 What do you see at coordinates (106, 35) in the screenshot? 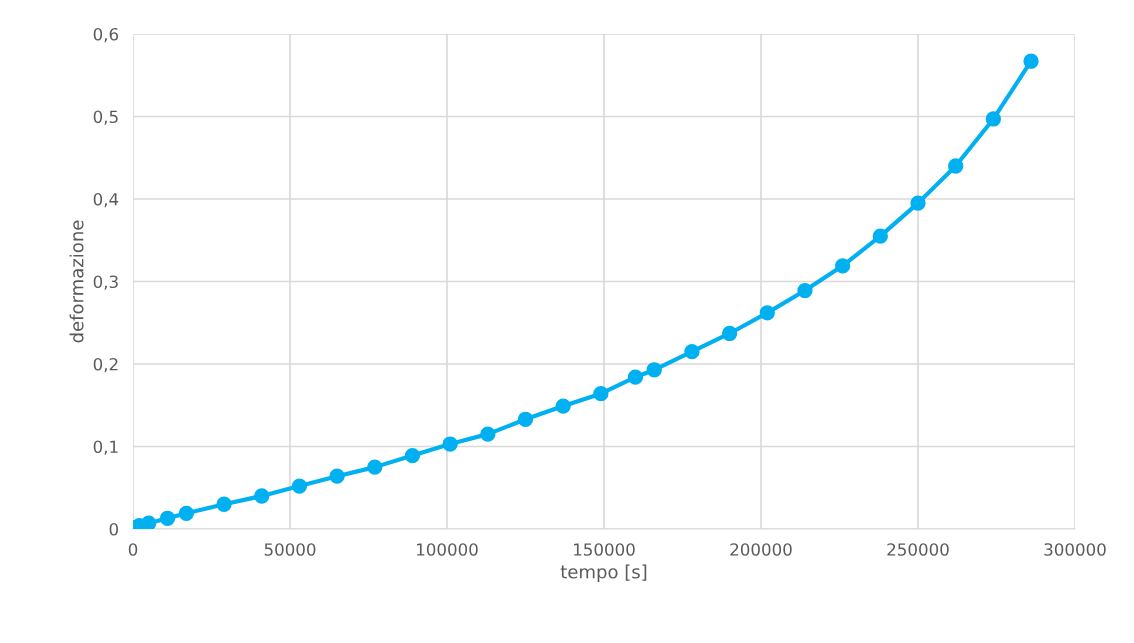
I see `y-tick-label: 0,6` at bounding box center [106, 35].